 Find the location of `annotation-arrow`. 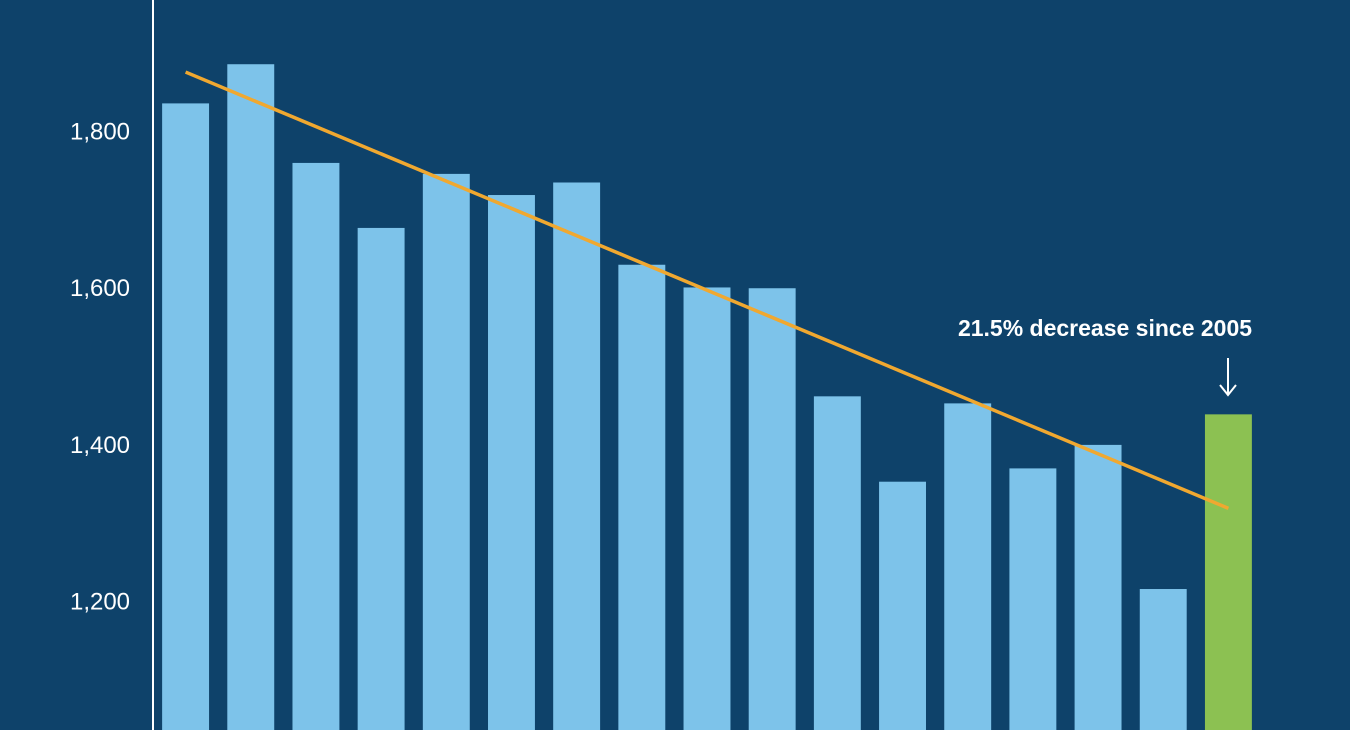

annotation-arrow is located at coordinates (1228, 377).